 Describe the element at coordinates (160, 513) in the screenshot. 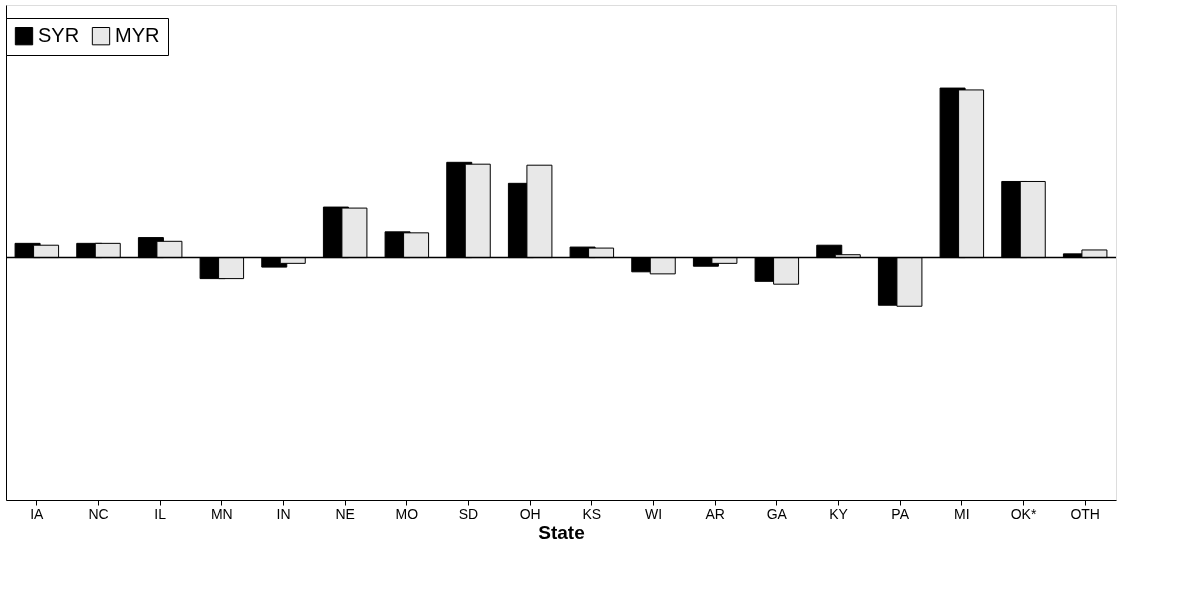

I see `x-tick-label: IL` at that location.